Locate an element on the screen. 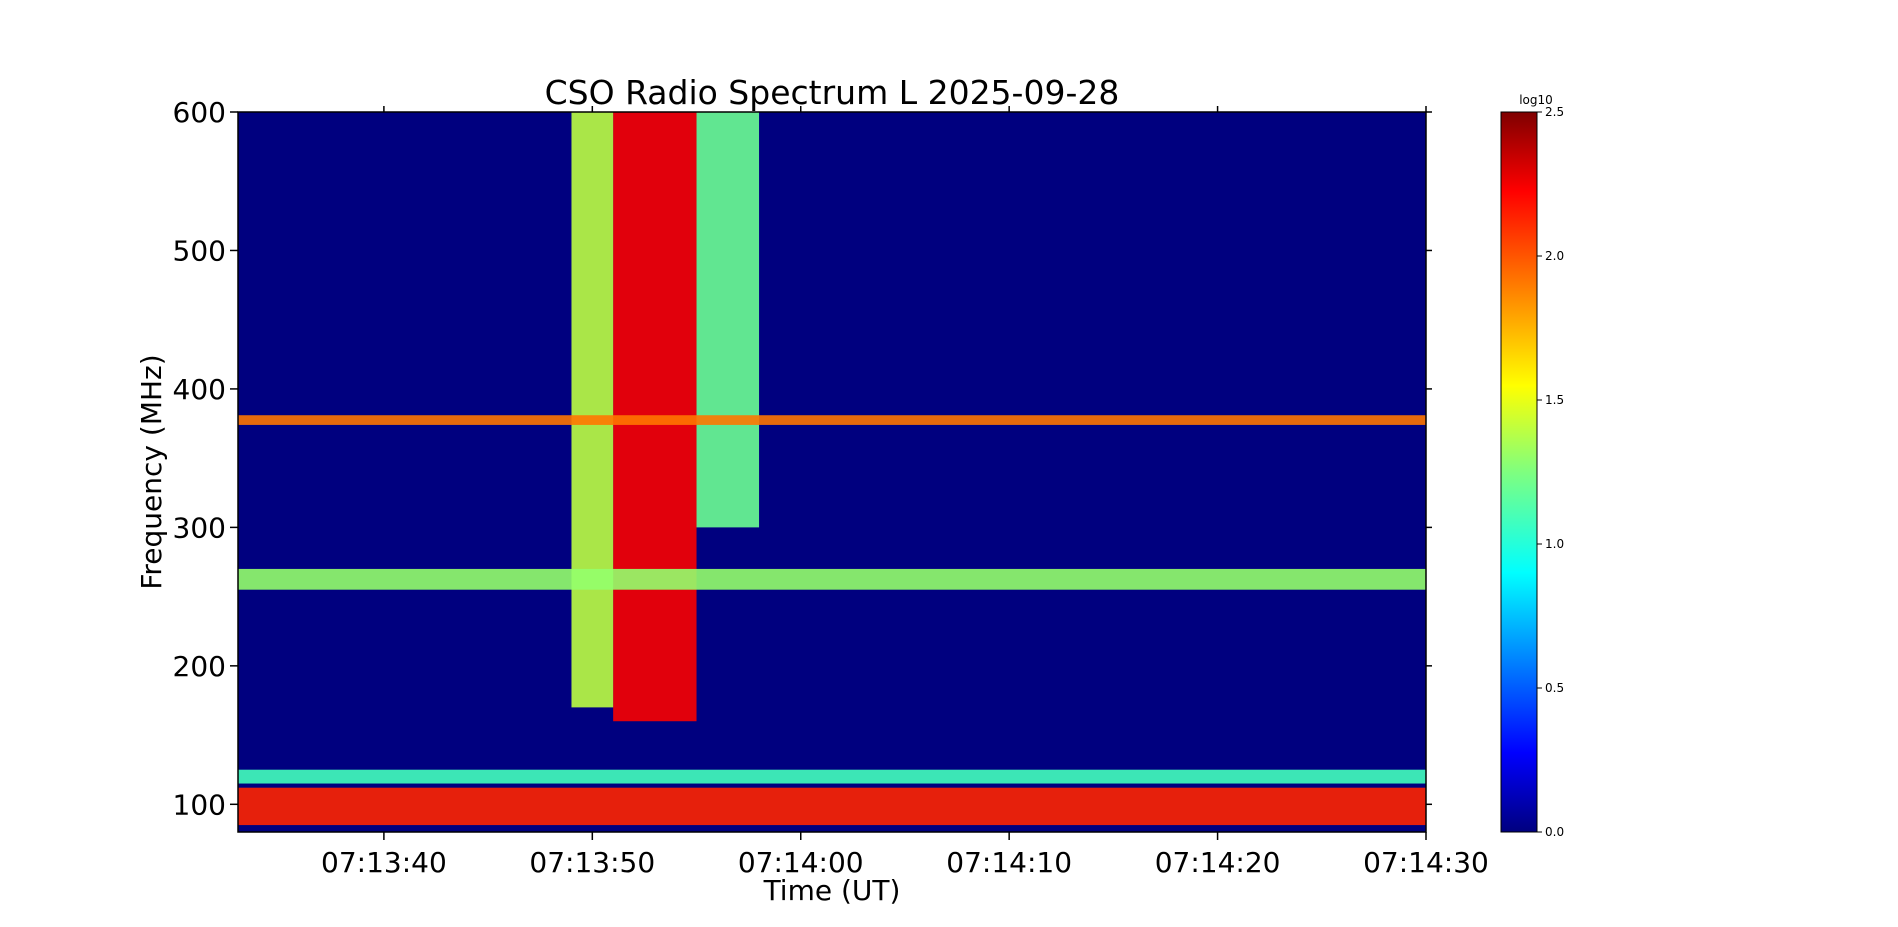 The image size is (1898, 927). colorbar-tick-label-3: 1.5 is located at coordinates (1554, 400).